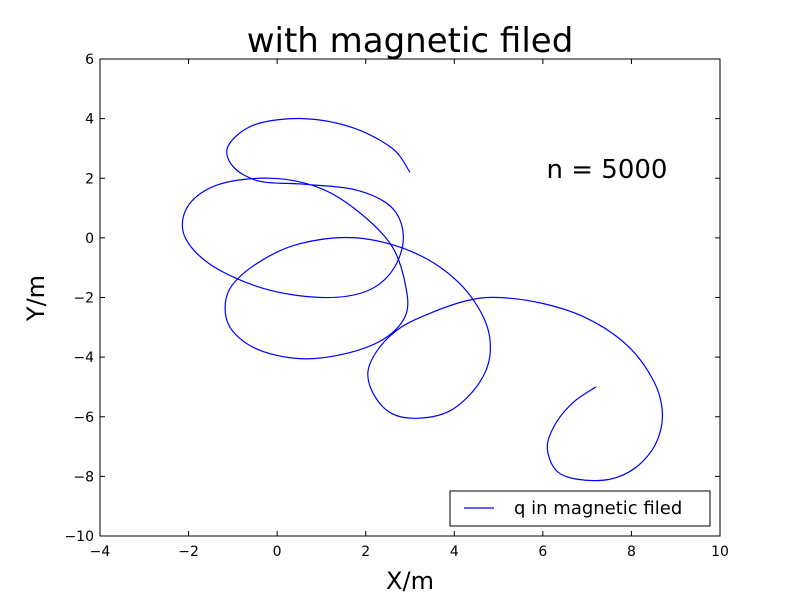 The width and height of the screenshot is (800, 596). Describe the element at coordinates (89, 239) in the screenshot. I see `y-tick-label: 0` at that location.